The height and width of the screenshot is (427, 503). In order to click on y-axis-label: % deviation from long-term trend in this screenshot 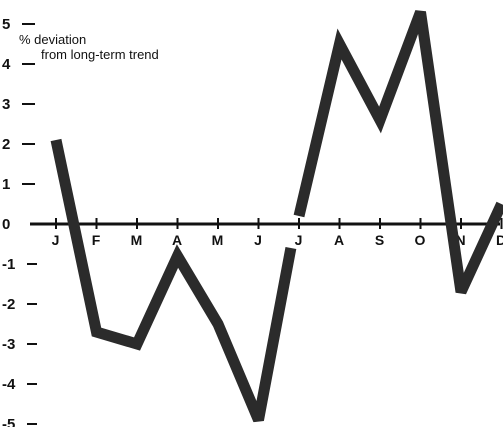, I will do `click(89, 47)`.